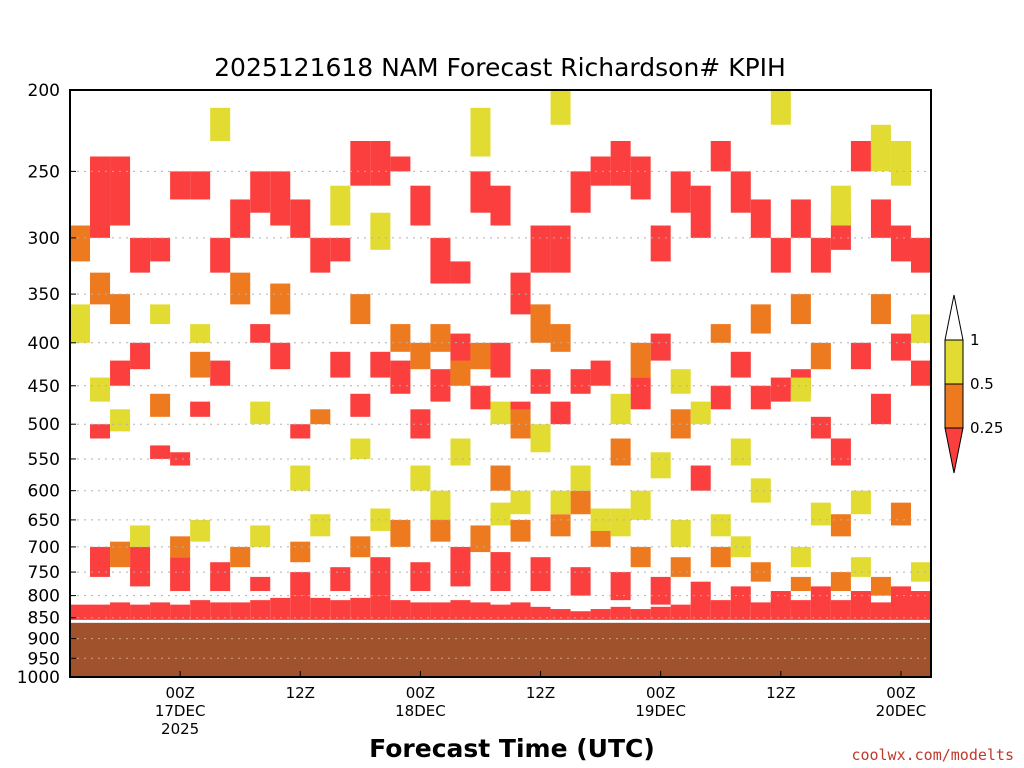 This screenshot has height=768, width=1024. What do you see at coordinates (44, 239) in the screenshot?
I see `y-tick-label: 300` at bounding box center [44, 239].